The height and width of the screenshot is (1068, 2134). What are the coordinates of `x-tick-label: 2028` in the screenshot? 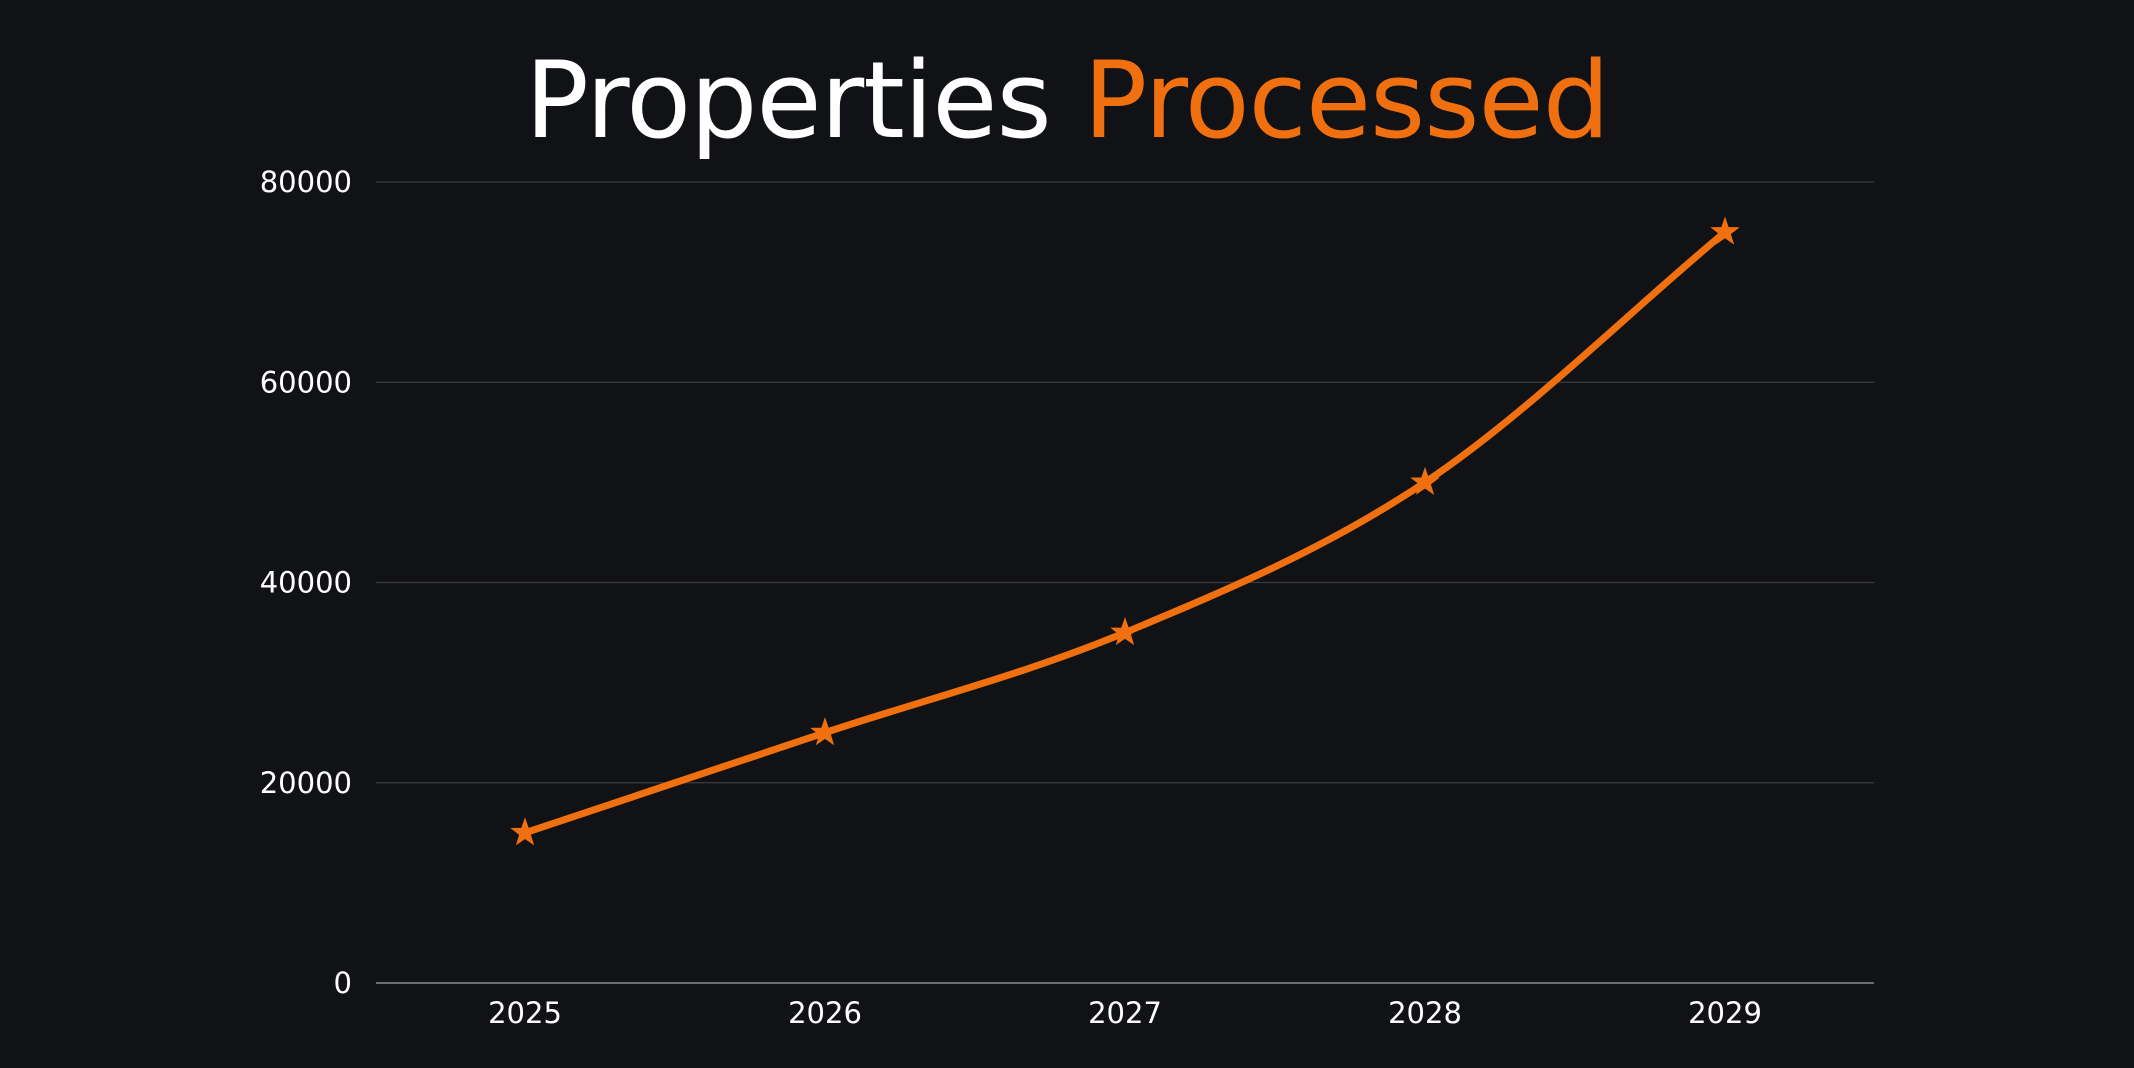 It's located at (1425, 1013).